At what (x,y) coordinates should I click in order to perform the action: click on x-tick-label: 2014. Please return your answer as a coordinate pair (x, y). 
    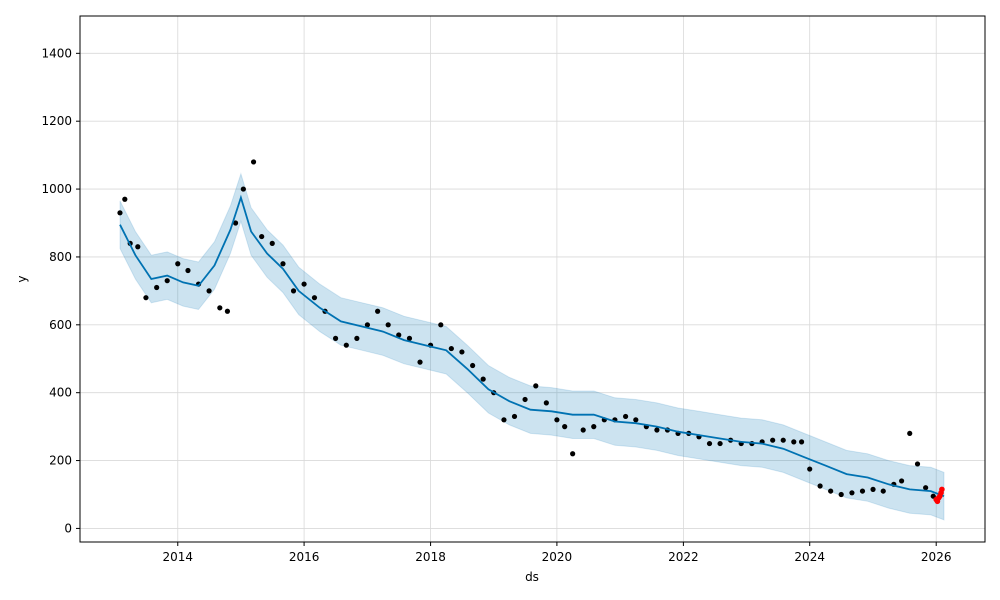
    Looking at the image, I should click on (177, 557).